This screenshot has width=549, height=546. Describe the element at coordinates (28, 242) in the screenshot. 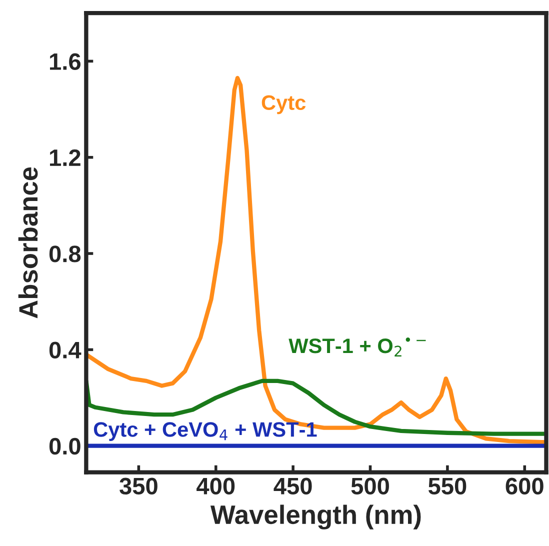

I see `y-axis-title: Absorbance` at that location.